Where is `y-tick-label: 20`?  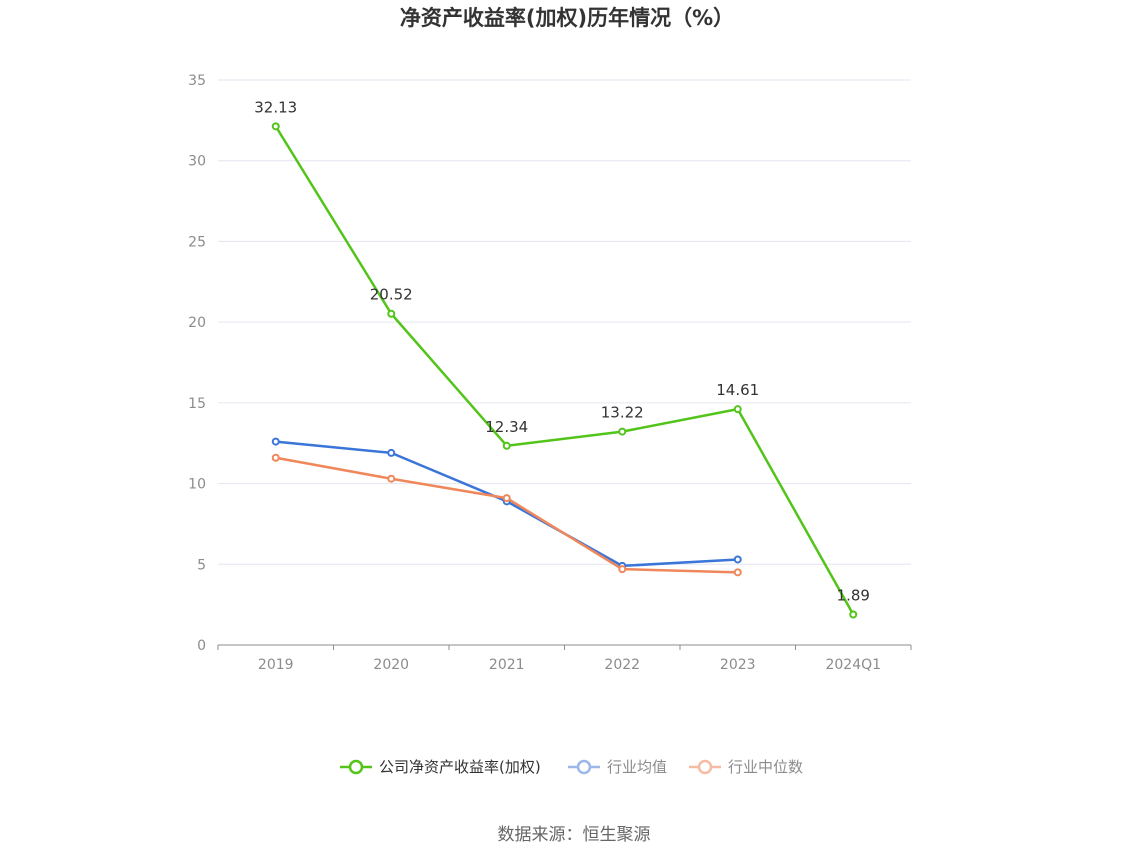 y-tick-label: 20 is located at coordinates (197, 323).